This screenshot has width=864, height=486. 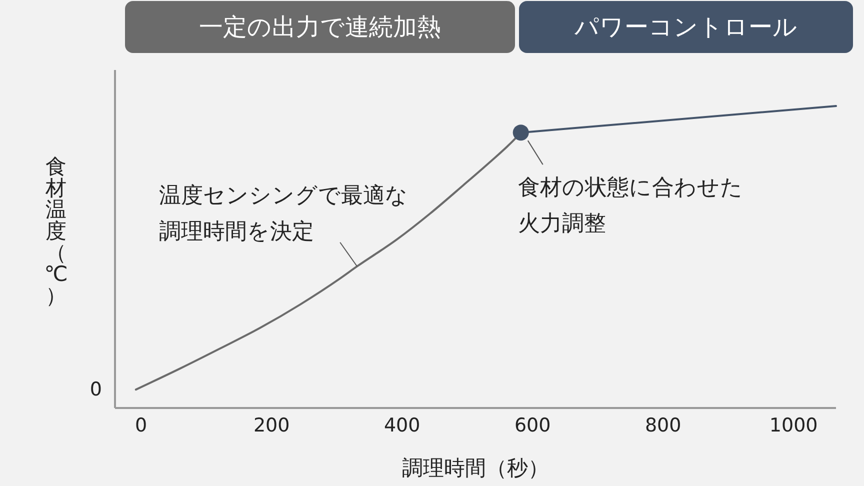 I want to click on text: 一定の出力で連続加熱, so click(x=320, y=27).